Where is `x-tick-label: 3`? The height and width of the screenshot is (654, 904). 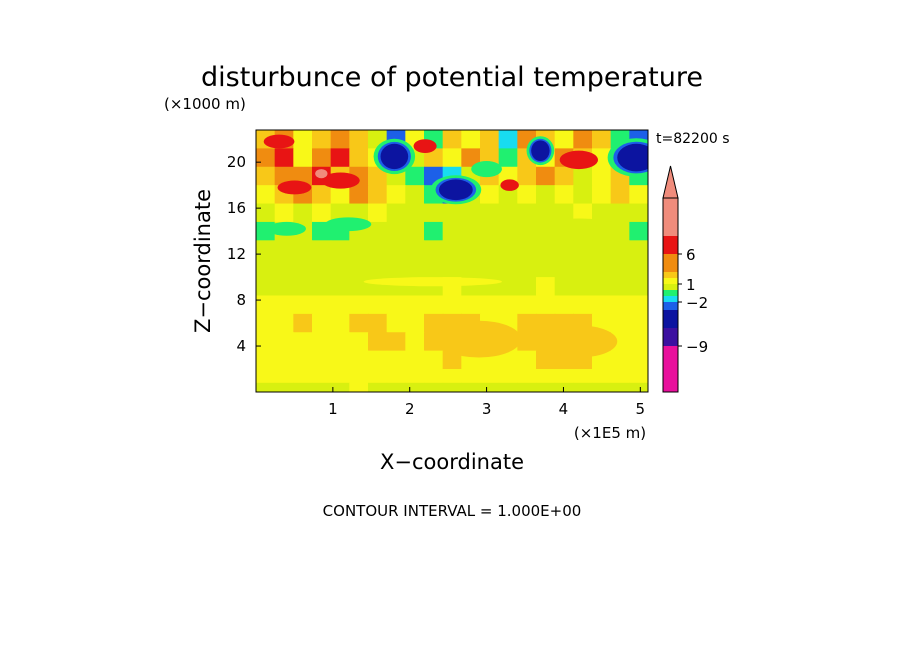 x-tick-label: 3 is located at coordinates (487, 409).